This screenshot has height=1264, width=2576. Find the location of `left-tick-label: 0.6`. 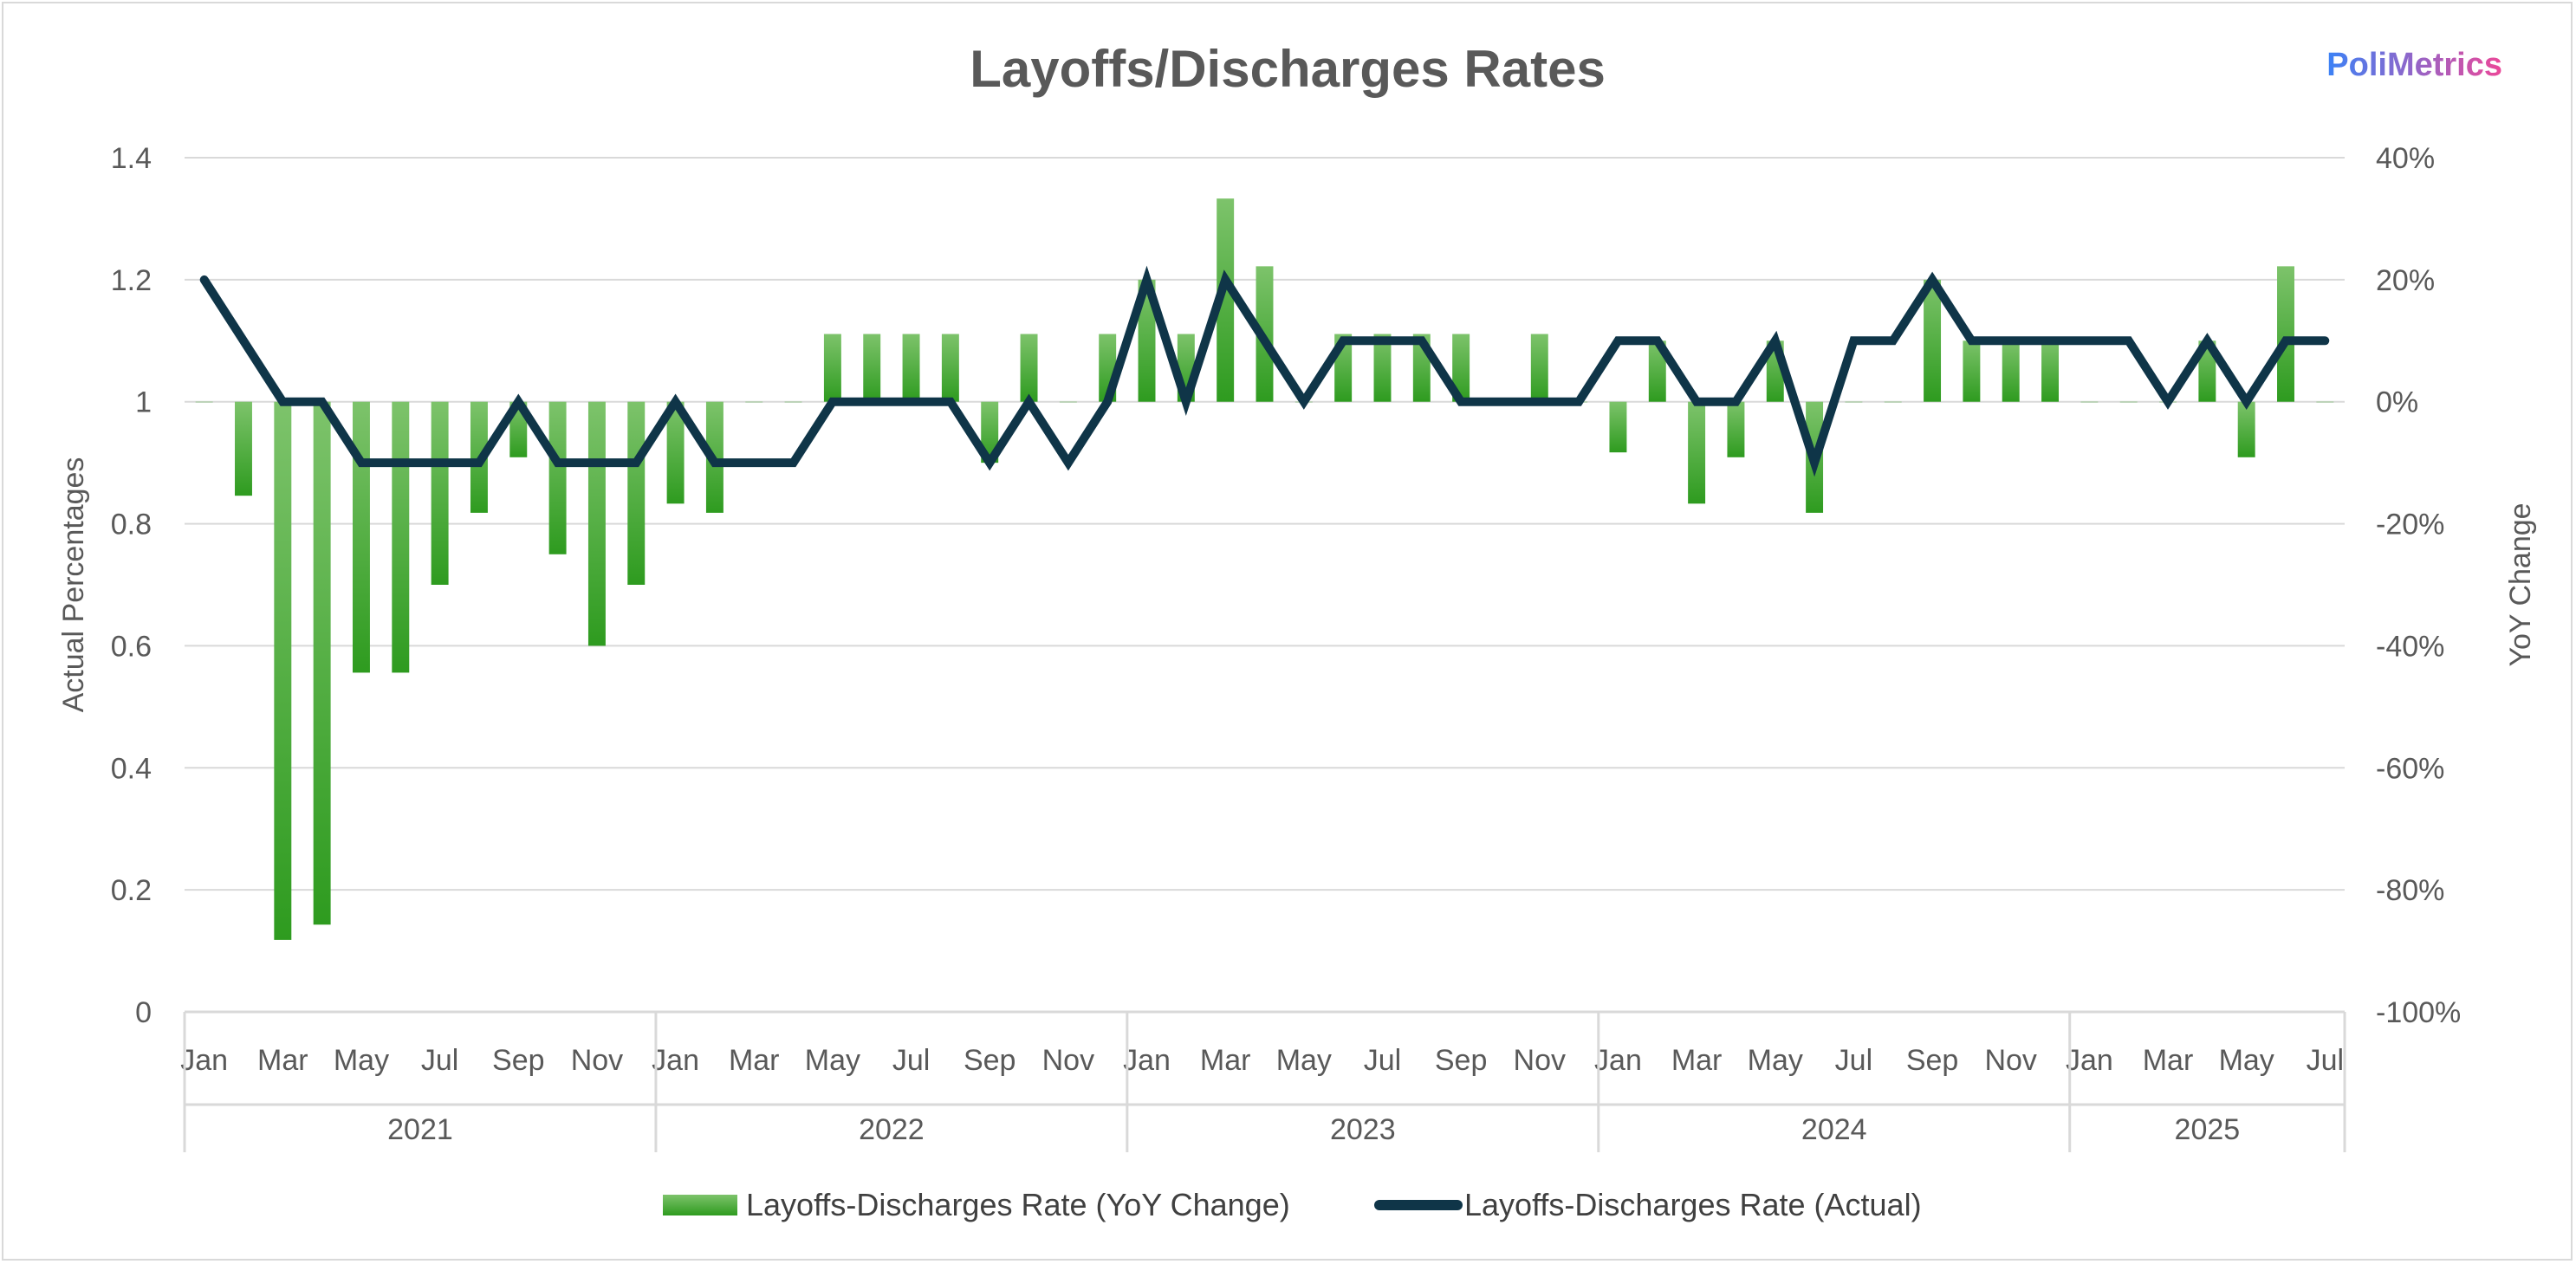

left-tick-label: 0.6 is located at coordinates (131, 647).